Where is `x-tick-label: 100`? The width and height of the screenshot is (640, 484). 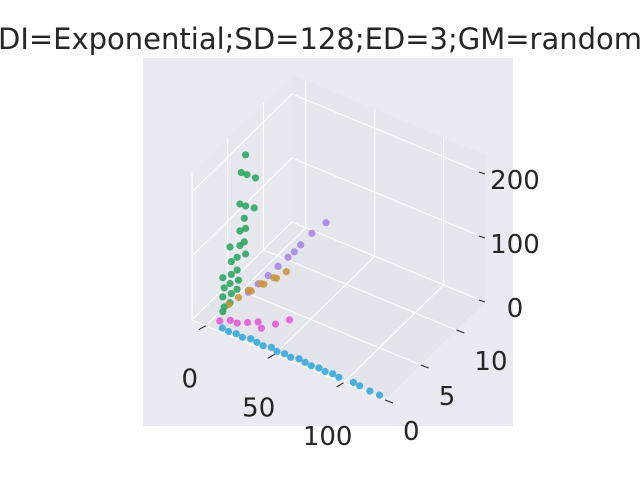 x-tick-label: 100 is located at coordinates (328, 437).